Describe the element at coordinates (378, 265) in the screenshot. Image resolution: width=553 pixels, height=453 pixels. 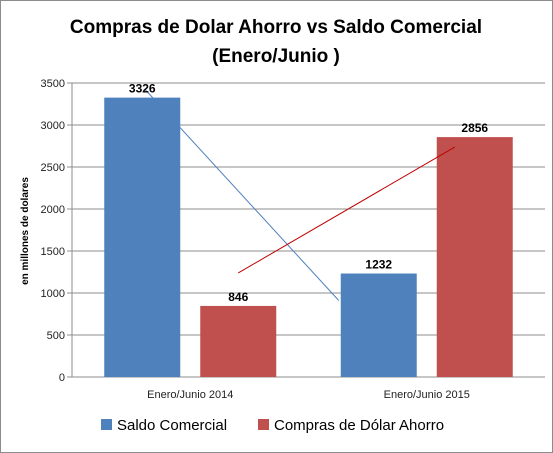
I see `data-label: 1232` at that location.